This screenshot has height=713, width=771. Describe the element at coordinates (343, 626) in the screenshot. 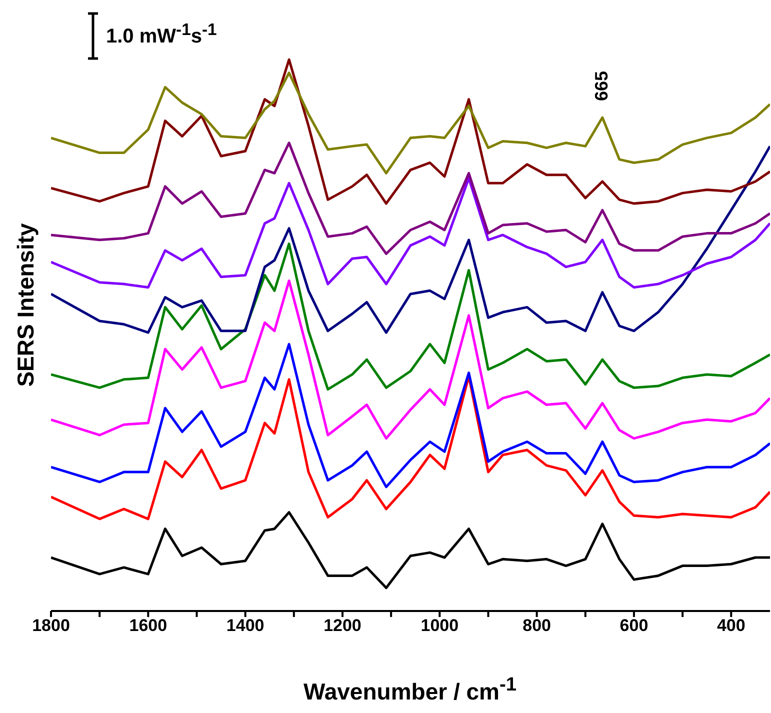

I see `x-tick-label: 1200` at that location.